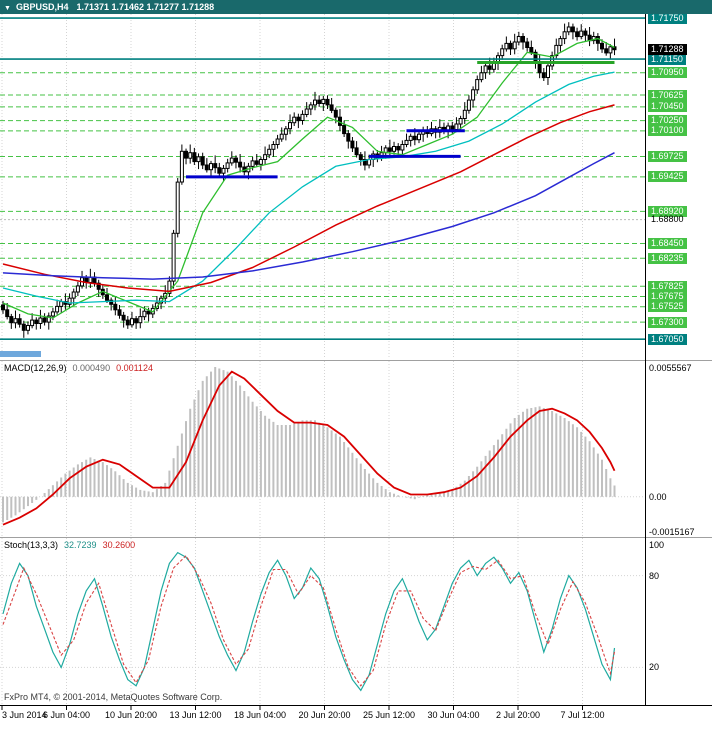 The height and width of the screenshot is (730, 712). I want to click on h-scrollbar-thumb, so click(20, 354).